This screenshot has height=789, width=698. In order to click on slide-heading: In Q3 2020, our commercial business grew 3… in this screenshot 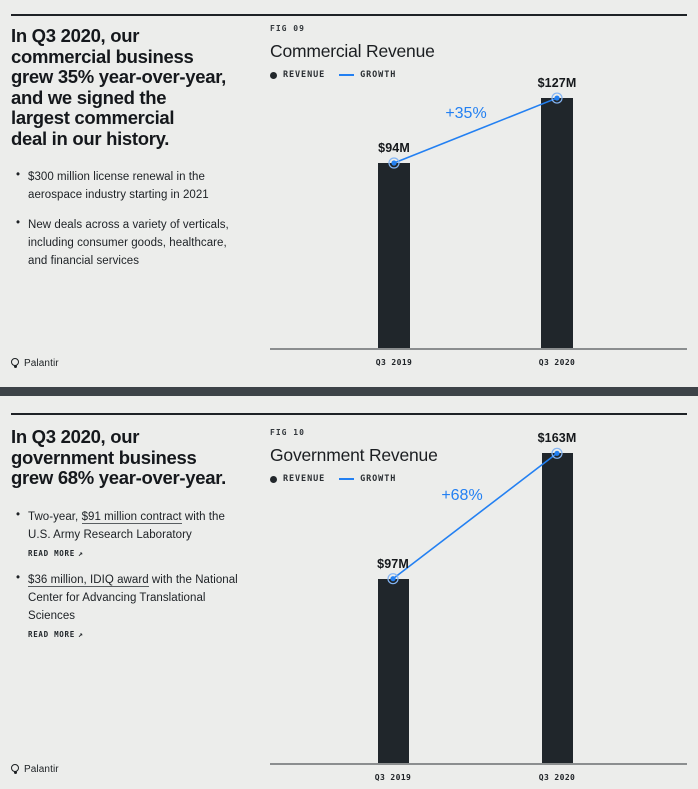, I will do `click(118, 87)`.